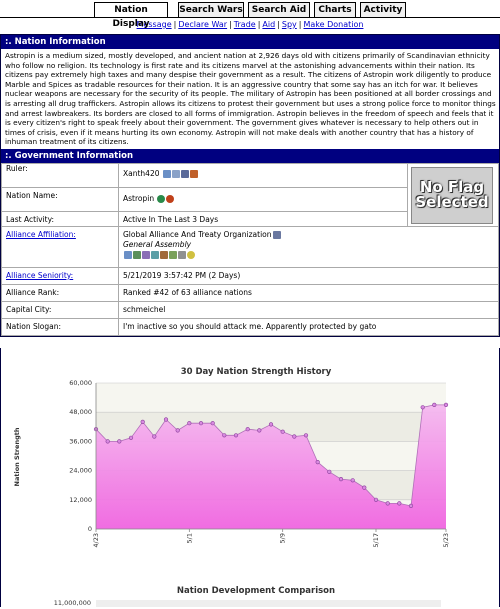 This screenshot has width=500, height=609. I want to click on x-tick-label: 5/23, so click(446, 540).